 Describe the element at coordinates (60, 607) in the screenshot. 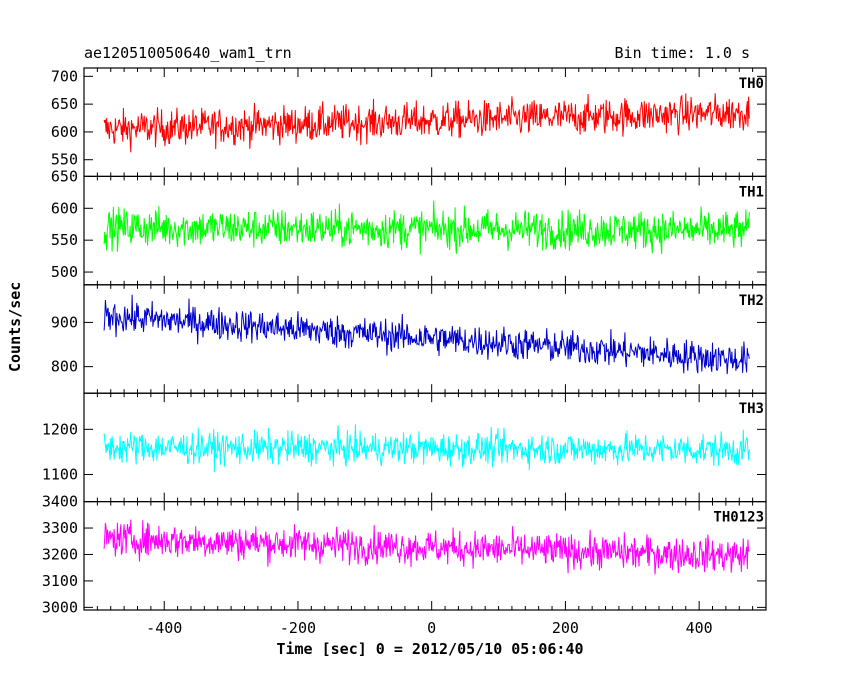

I see `y-tick-label: 3000` at that location.